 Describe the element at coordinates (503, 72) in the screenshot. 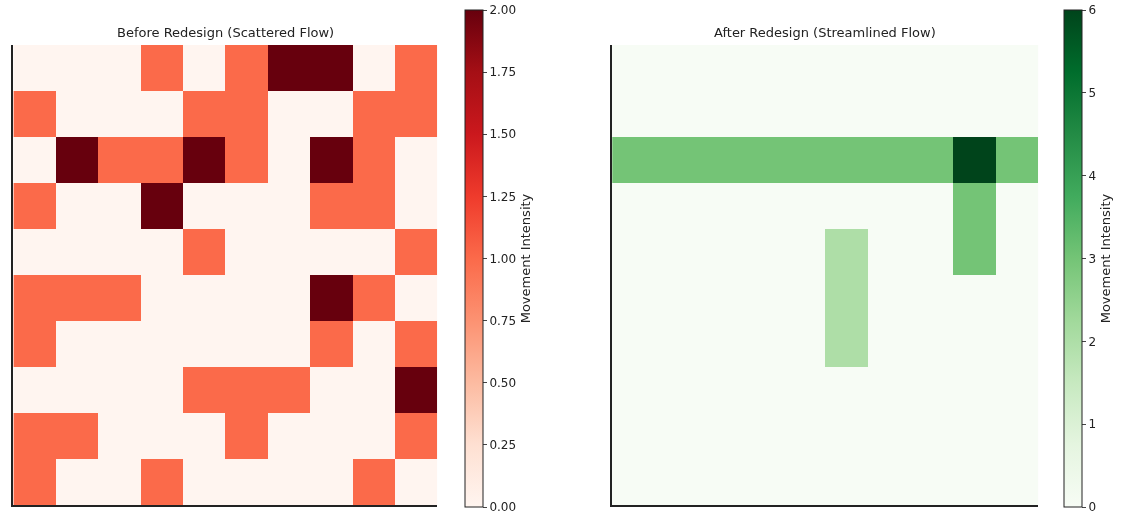

I see `color-bar-label: 1.75` at that location.